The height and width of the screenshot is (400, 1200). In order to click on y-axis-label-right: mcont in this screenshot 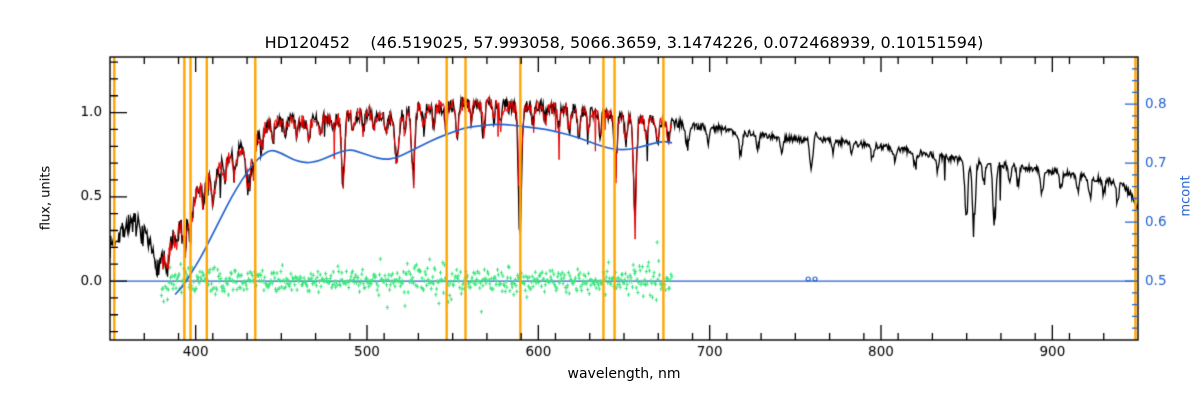, I will do `click(1186, 196)`.